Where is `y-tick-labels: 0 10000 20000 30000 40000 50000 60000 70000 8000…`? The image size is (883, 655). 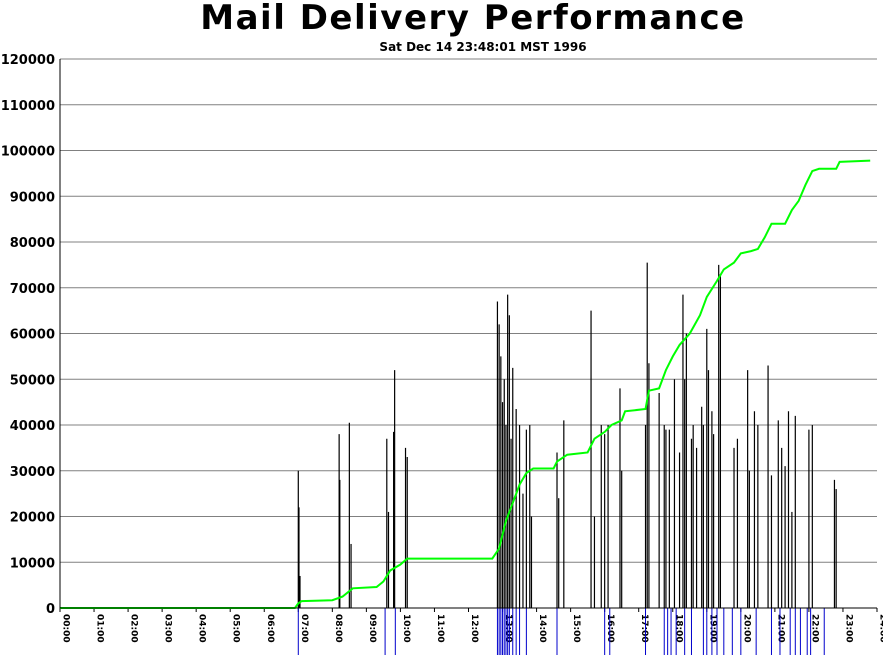
y-tick-labels: 0 10000 20000 30000 40000 50000 60000 70000 8000… is located at coordinates (28, 335).